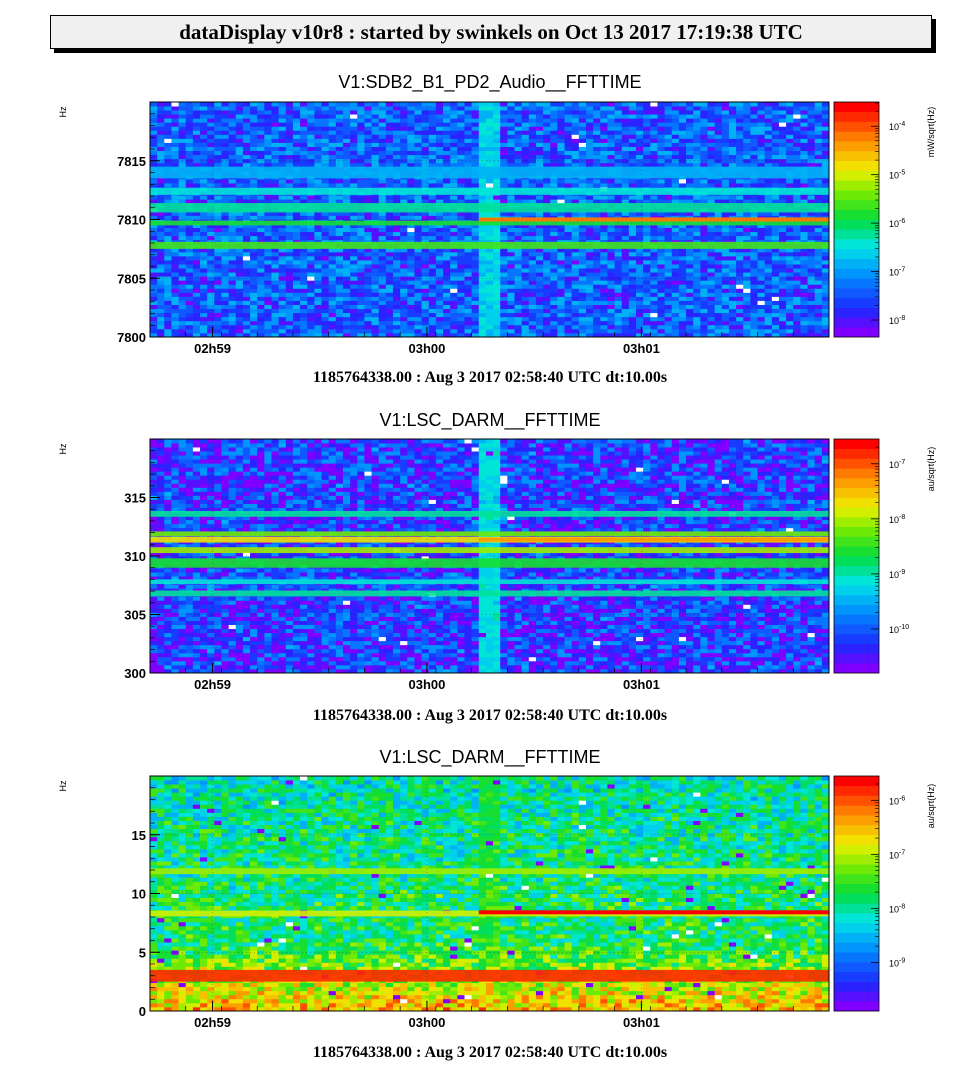 The height and width of the screenshot is (1076, 980). Describe the element at coordinates (869, 893) in the screenshot. I see `colorbar-3: 10⁻⁹ 10⁻⁸ 10⁻⁷ 10⁻⁶` at that location.